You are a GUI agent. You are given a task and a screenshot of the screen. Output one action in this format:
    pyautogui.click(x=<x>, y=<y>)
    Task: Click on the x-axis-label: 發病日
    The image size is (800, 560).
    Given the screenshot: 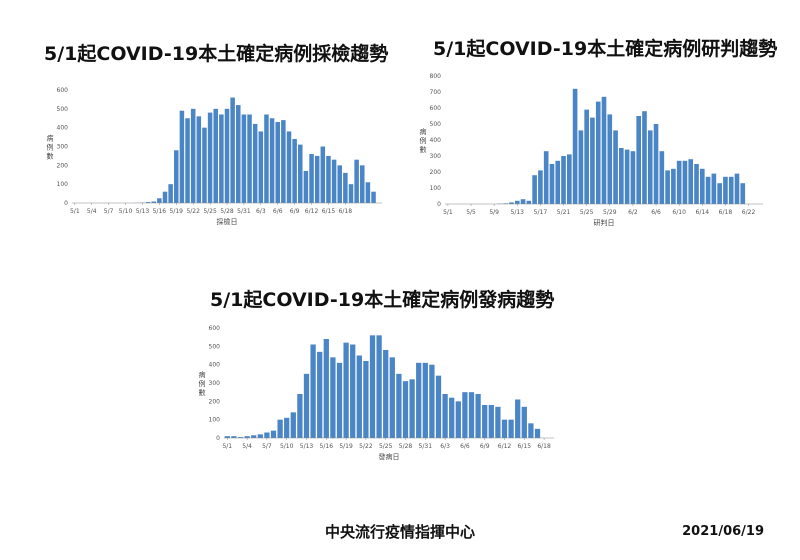 What is the action you would take?
    pyautogui.click(x=389, y=456)
    